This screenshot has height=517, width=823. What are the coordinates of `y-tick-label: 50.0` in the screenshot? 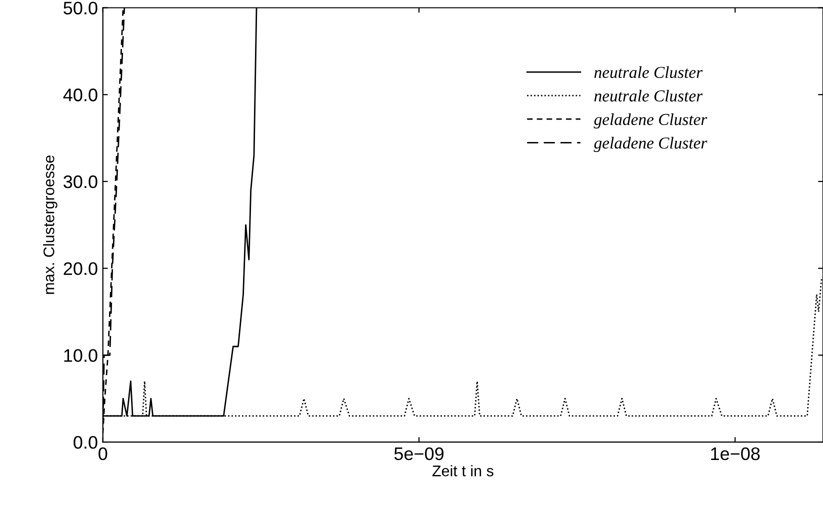 It's located at (81, 8).